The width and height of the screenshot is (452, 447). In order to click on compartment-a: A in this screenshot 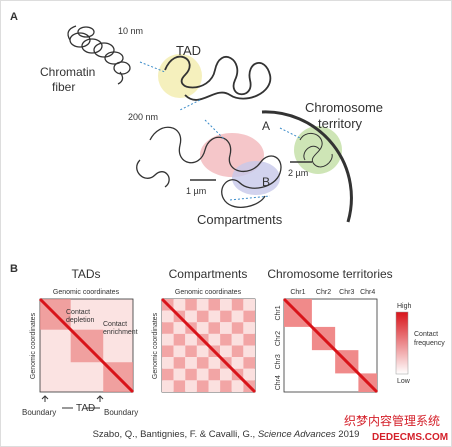, I will do `click(266, 126)`.